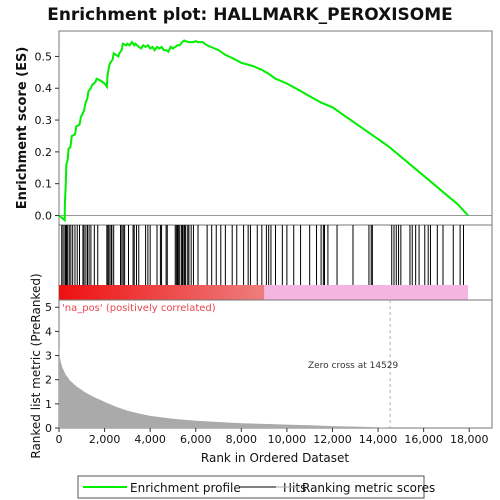 Image resolution: width=500 pixels, height=500 pixels. I want to click on chart-title: Enrichment plot: HALLMARK_PEROXISOME, so click(250, 15).